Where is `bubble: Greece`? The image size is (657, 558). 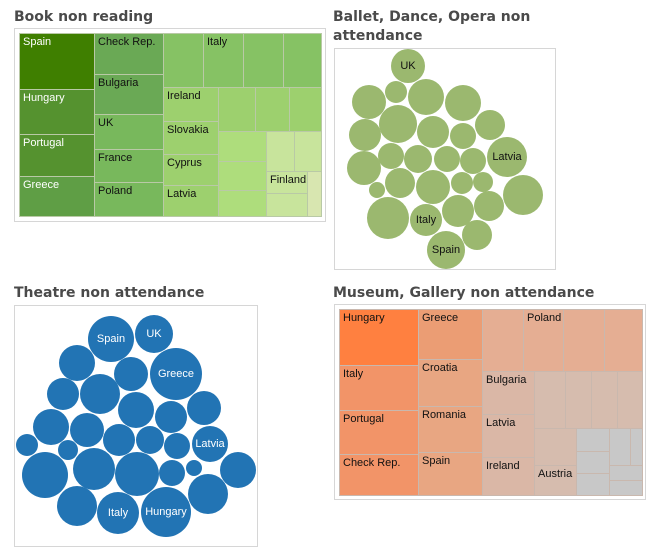
bubble: Greece is located at coordinates (176, 374).